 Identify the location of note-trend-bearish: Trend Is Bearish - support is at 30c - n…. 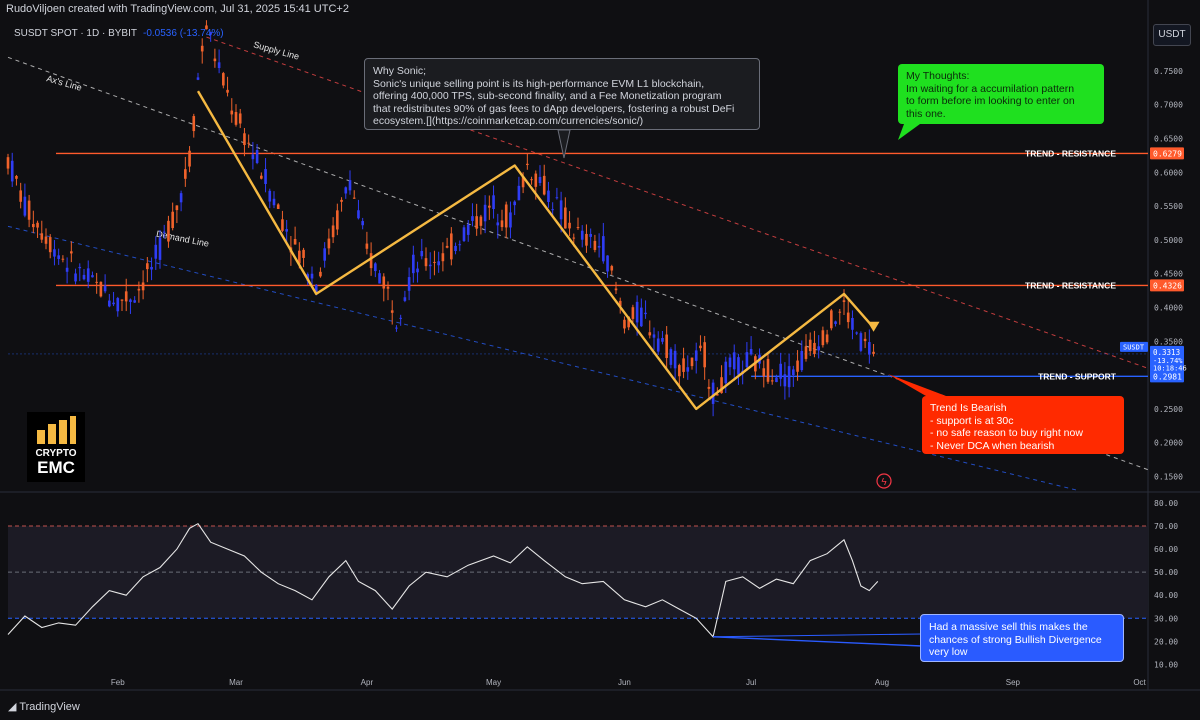
(1023, 425).